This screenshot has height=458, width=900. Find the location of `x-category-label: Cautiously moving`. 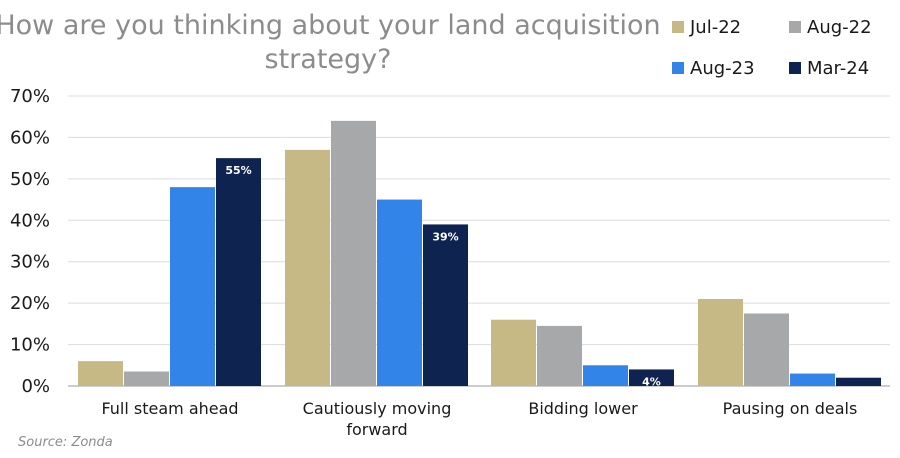

x-category-label: Cautiously moving is located at coordinates (377, 408).